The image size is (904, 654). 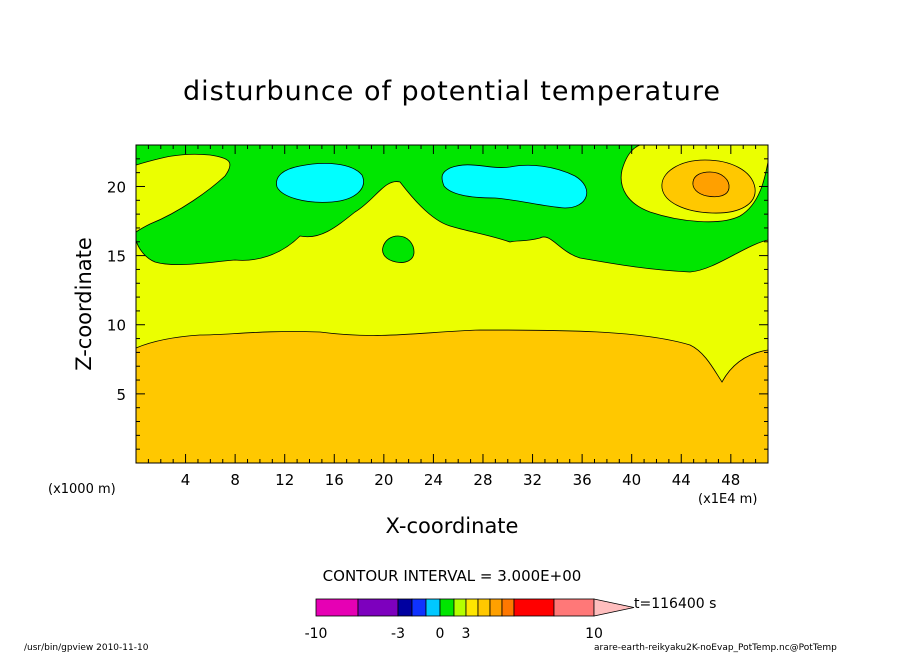 I want to click on x-tick-label: 28, so click(x=482, y=480).